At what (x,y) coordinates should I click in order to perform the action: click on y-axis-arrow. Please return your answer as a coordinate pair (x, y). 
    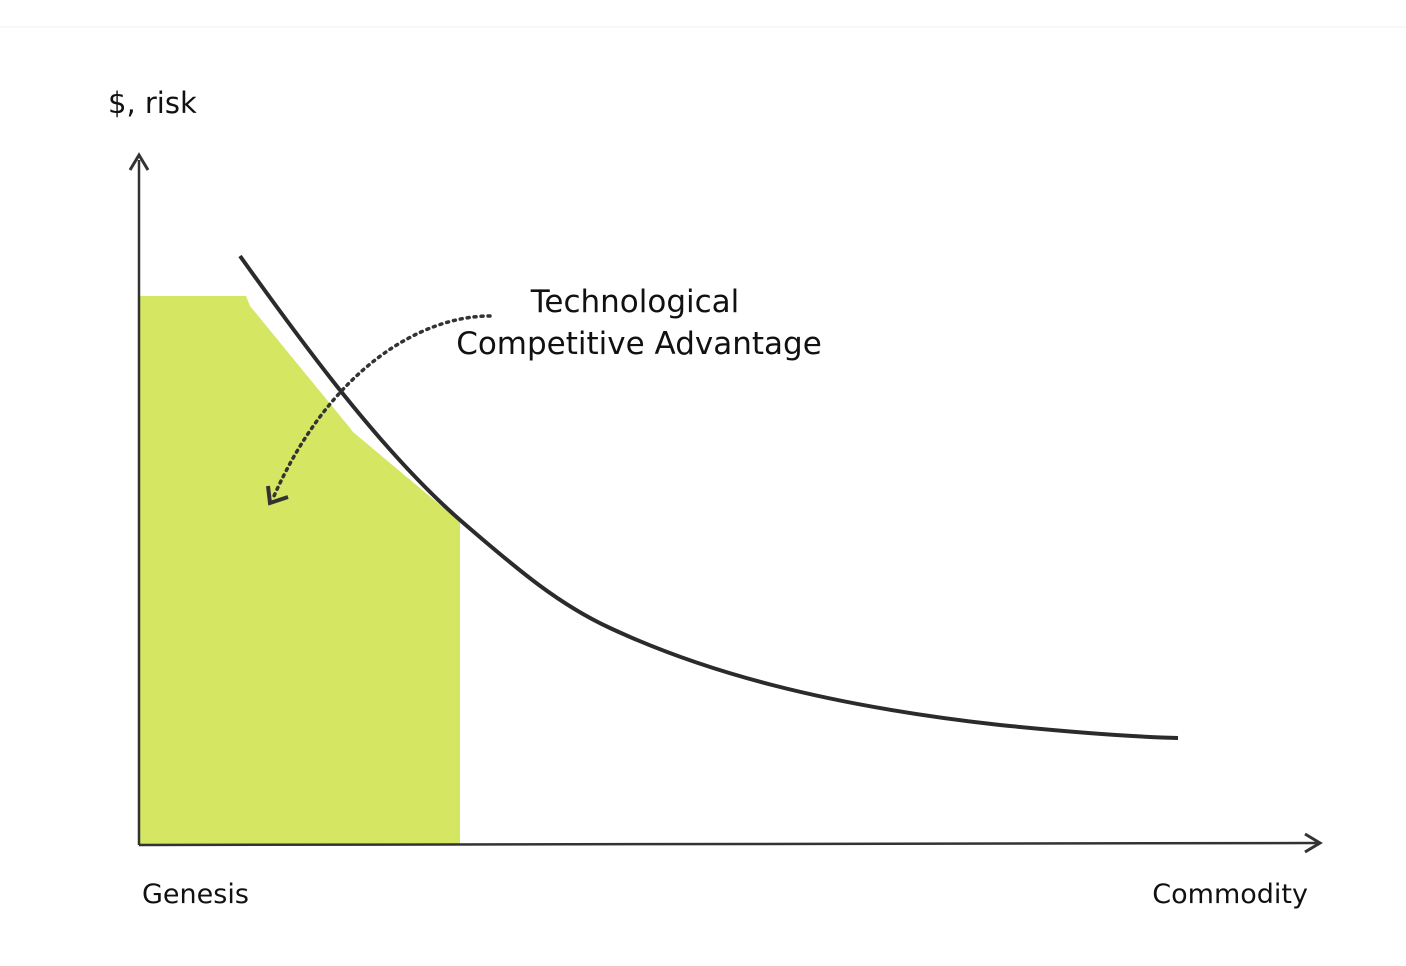
    Looking at the image, I should click on (139, 161).